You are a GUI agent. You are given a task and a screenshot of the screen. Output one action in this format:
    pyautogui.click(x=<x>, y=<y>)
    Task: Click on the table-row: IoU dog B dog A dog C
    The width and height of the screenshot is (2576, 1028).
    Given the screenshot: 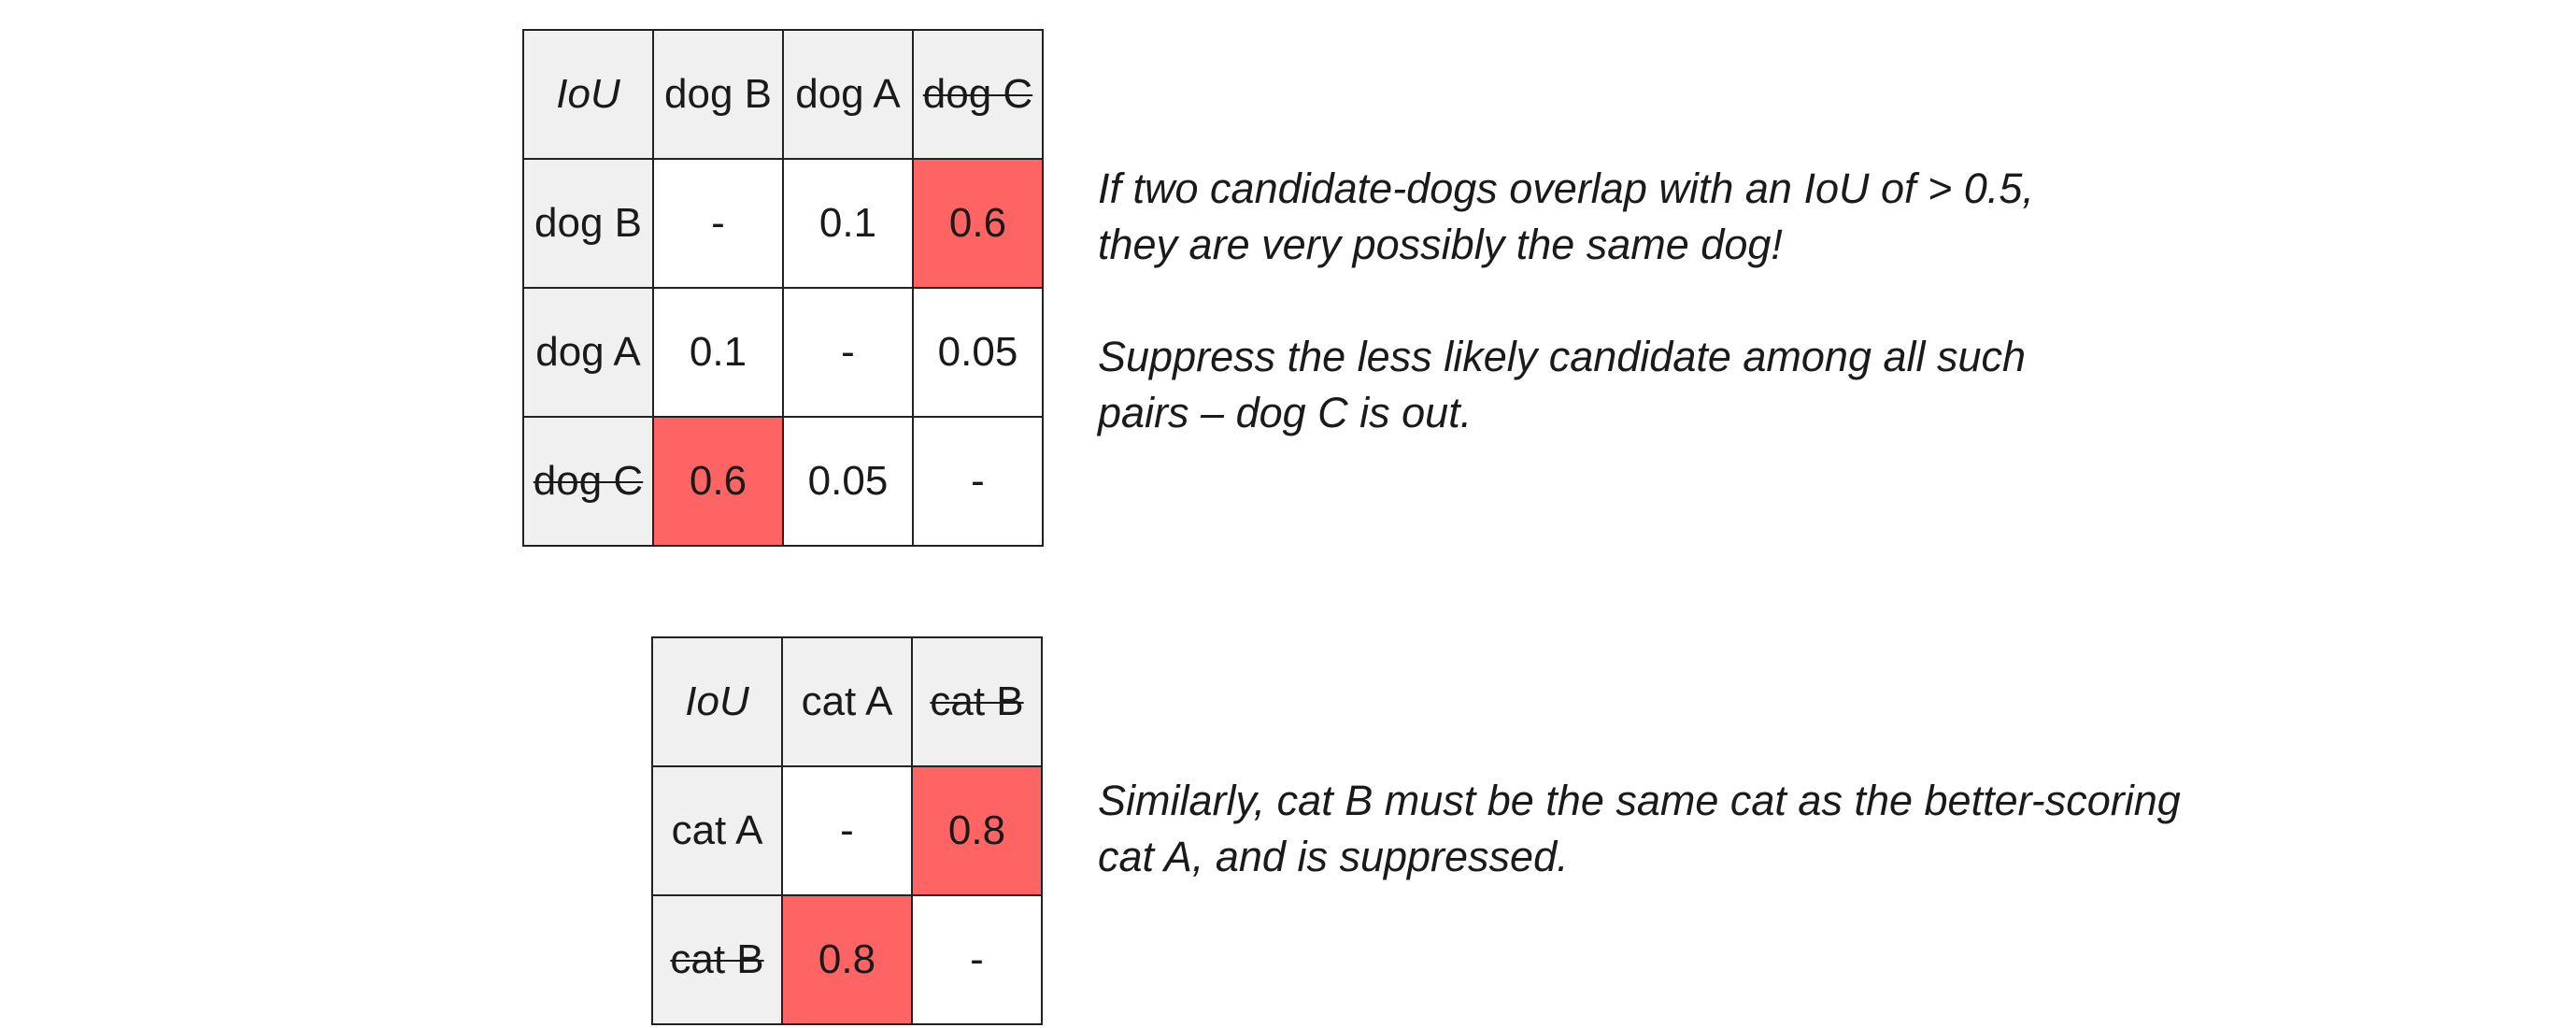 What is the action you would take?
    pyautogui.click(x=783, y=94)
    